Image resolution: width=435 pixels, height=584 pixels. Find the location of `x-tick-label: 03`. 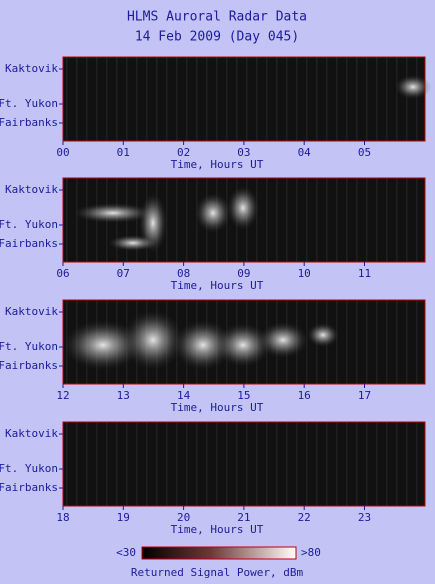

x-tick-label: 03 is located at coordinates (243, 152).